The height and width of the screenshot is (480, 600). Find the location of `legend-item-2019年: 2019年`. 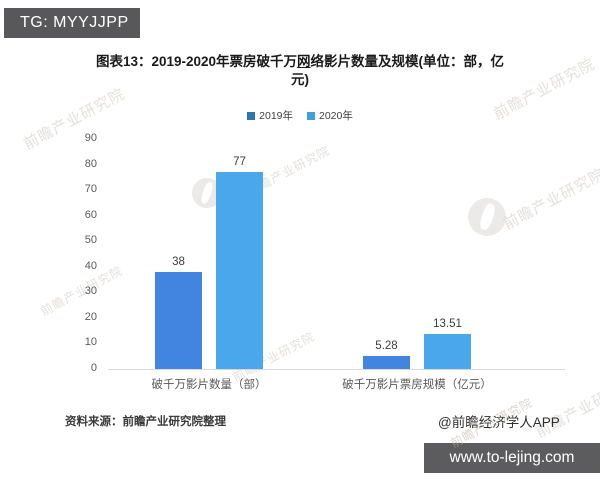

legend-item-2019年: 2019年 is located at coordinates (270, 115).